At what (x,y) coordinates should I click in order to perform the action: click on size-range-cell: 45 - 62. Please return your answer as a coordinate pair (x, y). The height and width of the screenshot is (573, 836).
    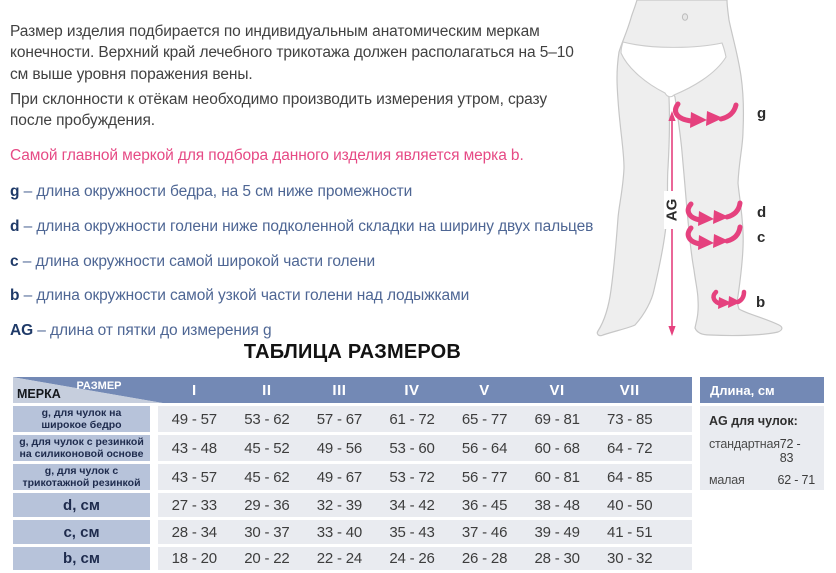
    Looking at the image, I should click on (267, 477).